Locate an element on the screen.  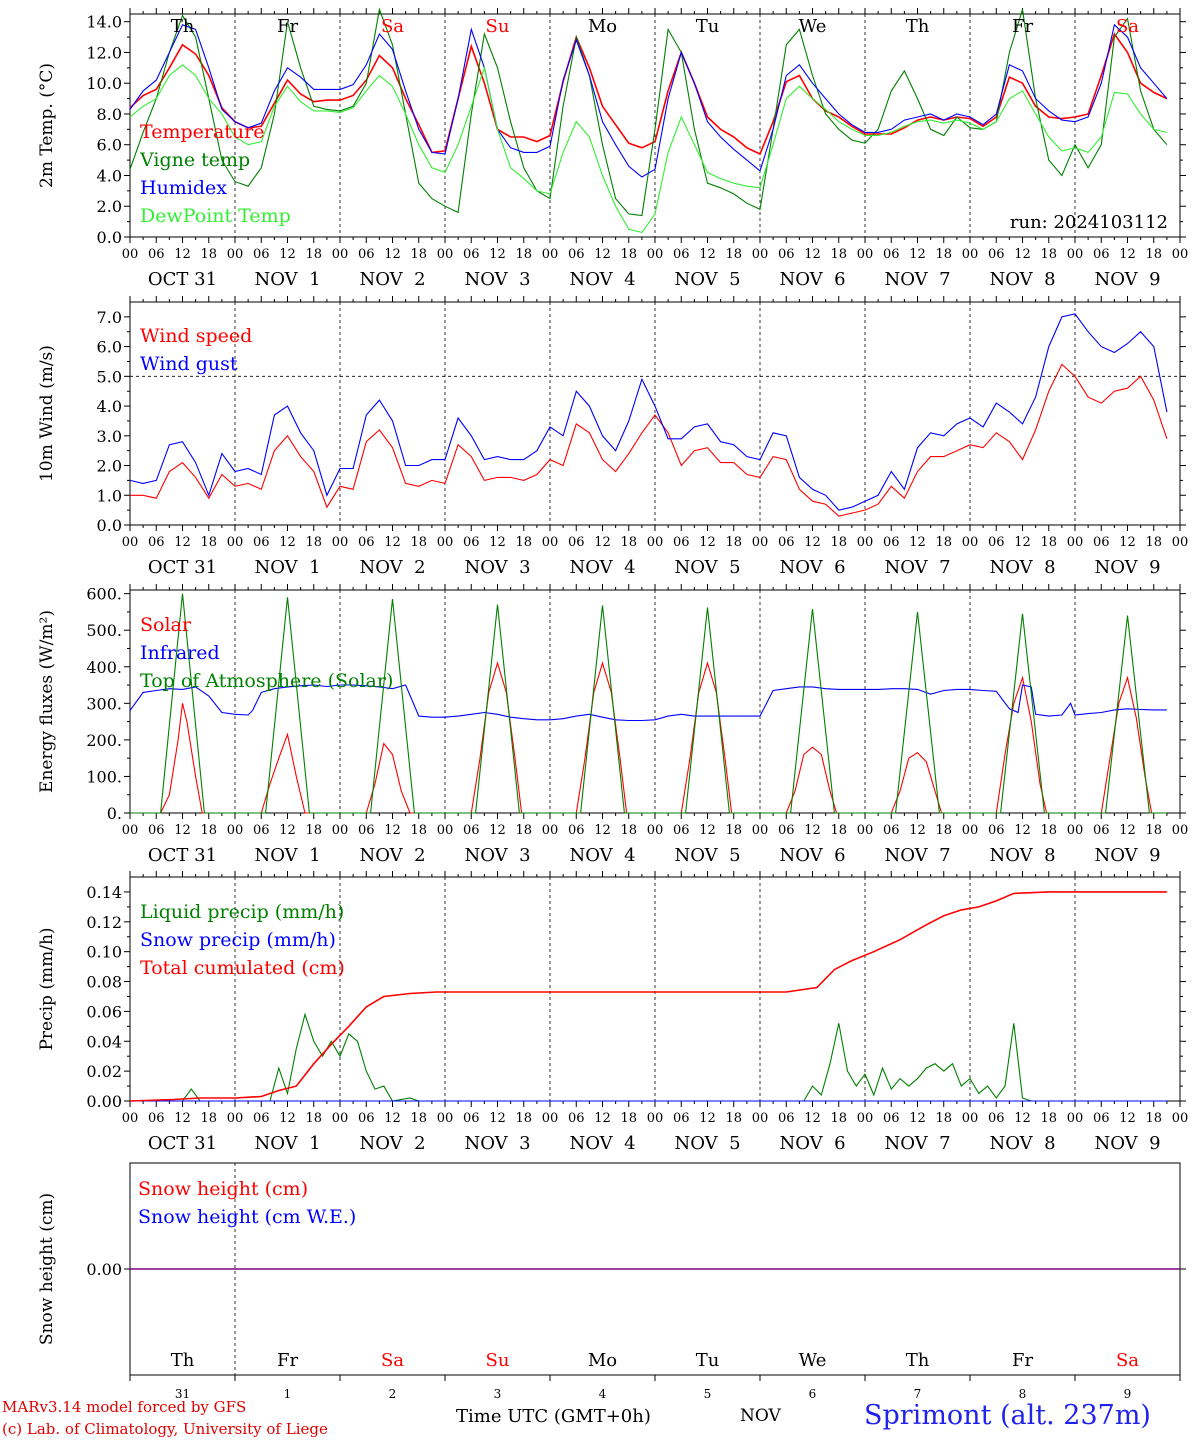
legend-entry: Liquid precip (mm/h) is located at coordinates (242, 912).